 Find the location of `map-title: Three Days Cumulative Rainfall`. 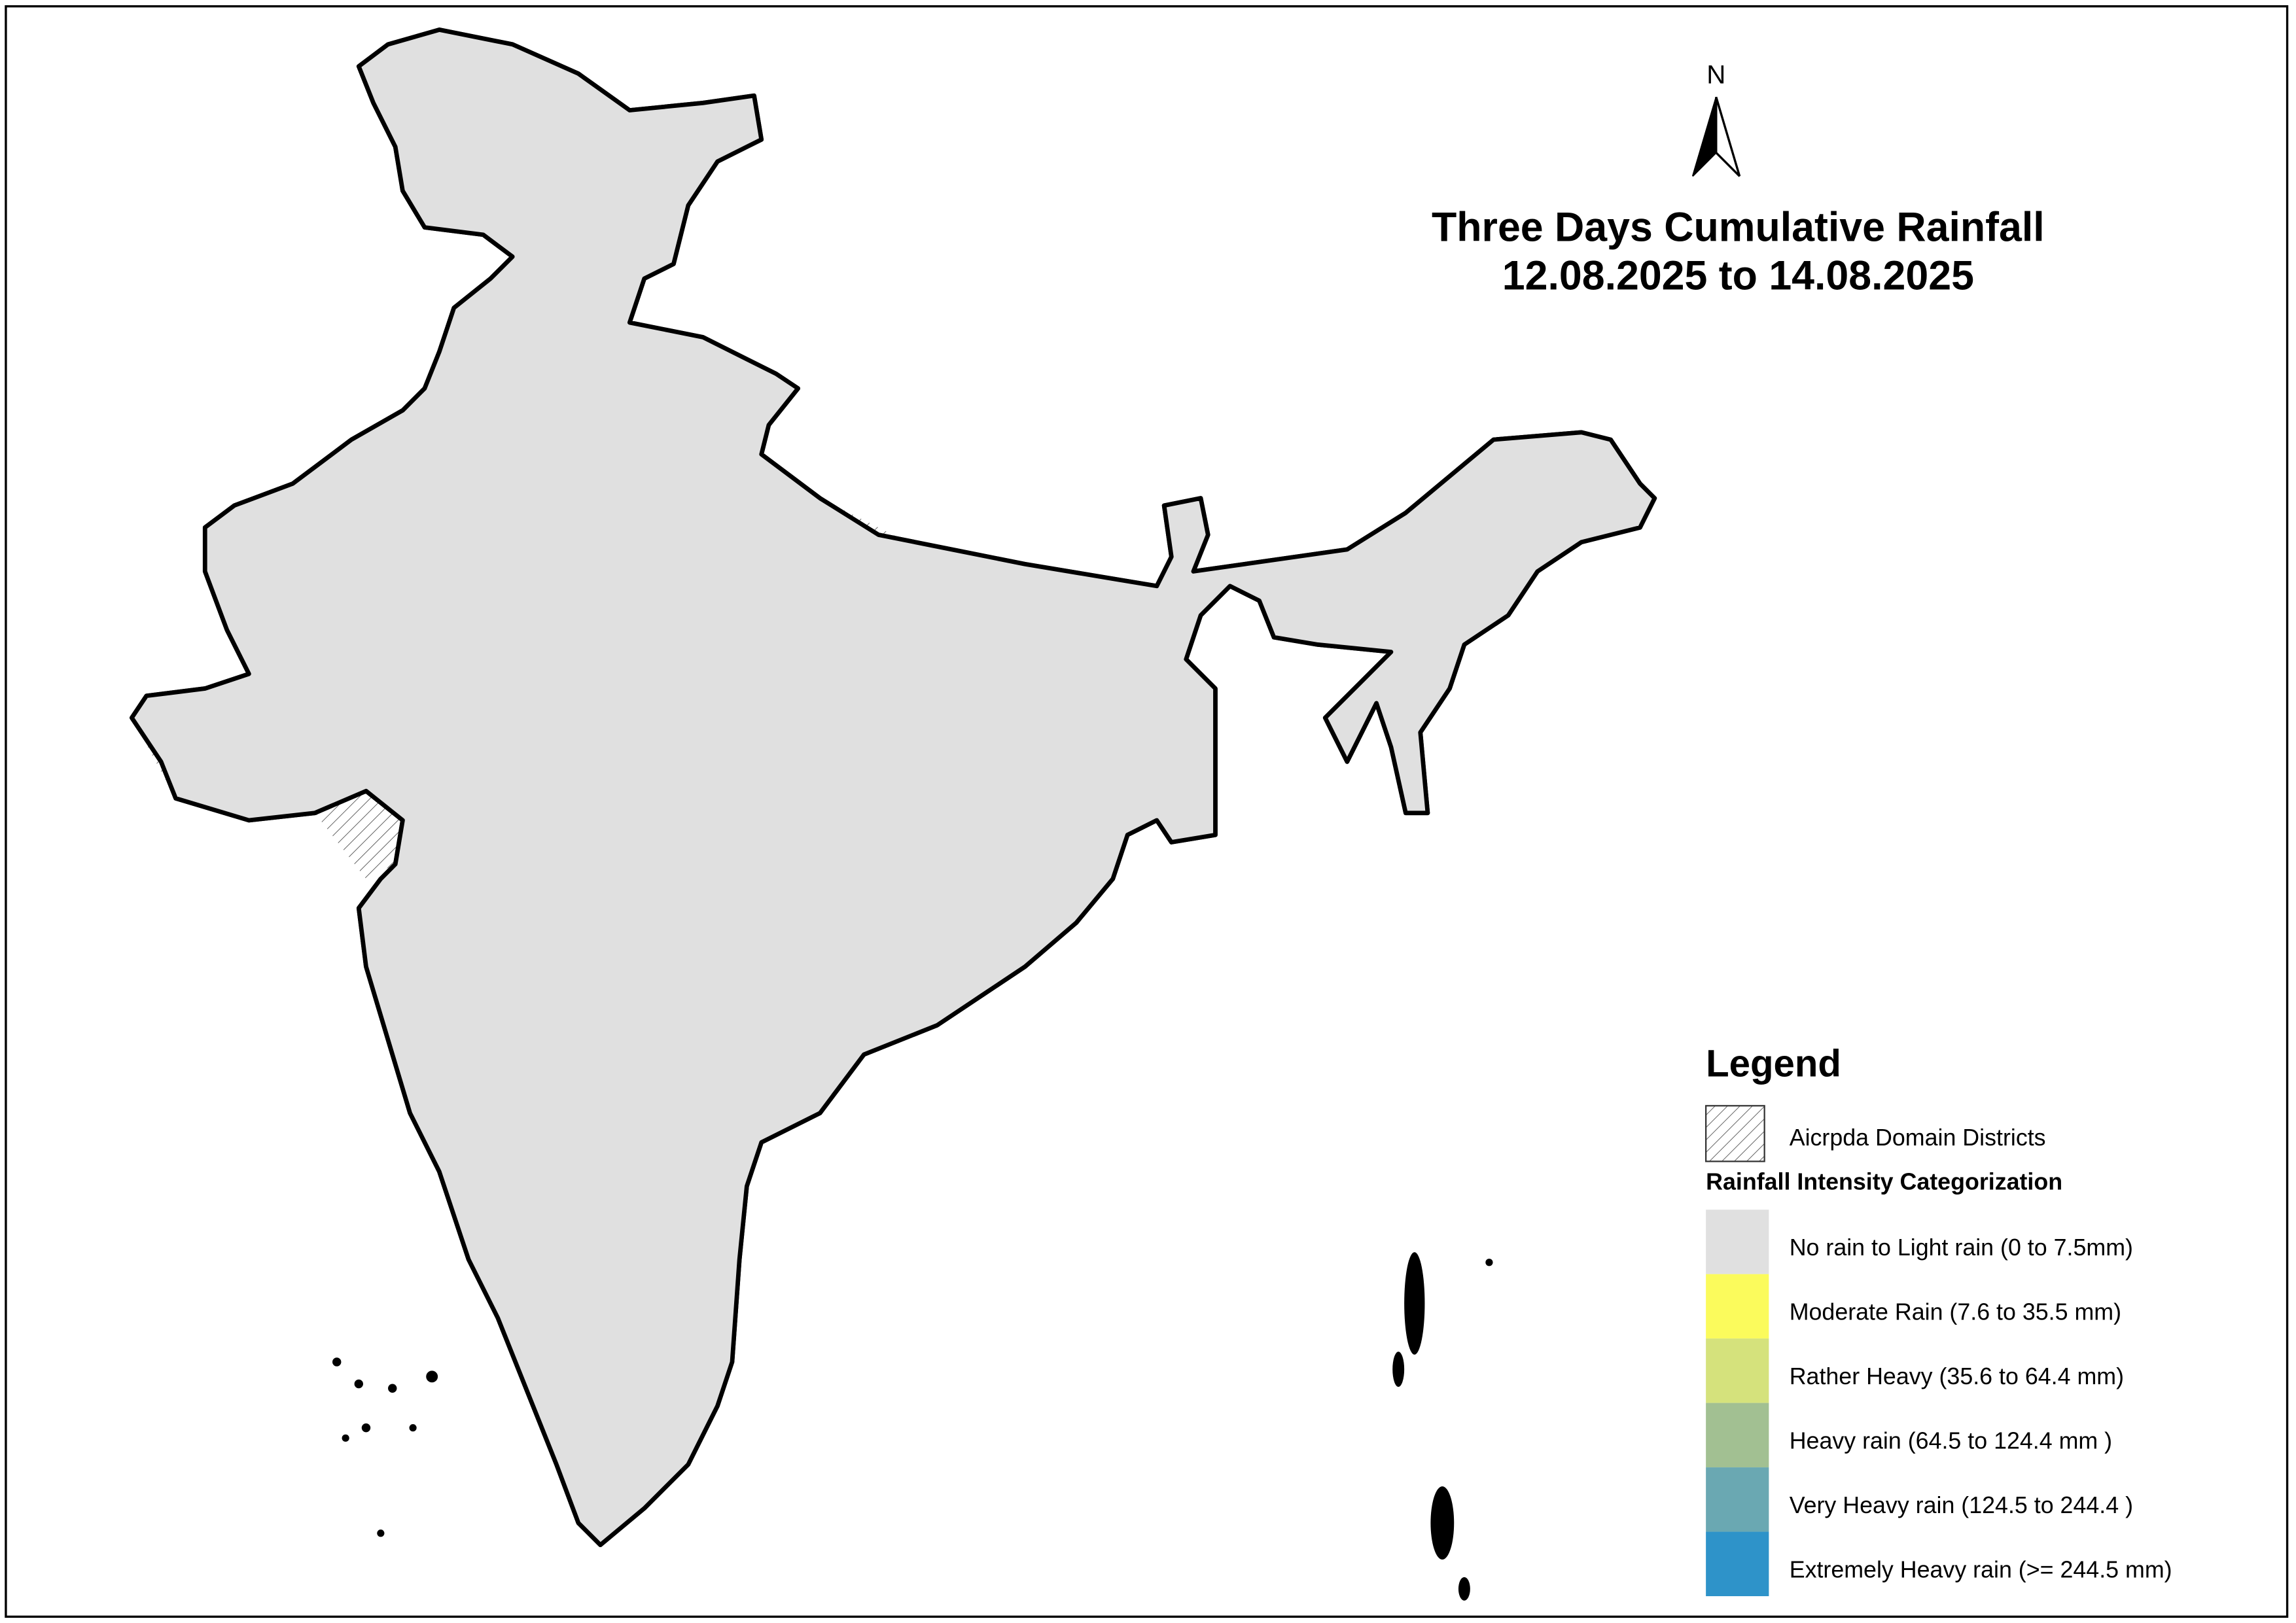

map-title: Three Days Cumulative Rainfall is located at coordinates (1739, 228).